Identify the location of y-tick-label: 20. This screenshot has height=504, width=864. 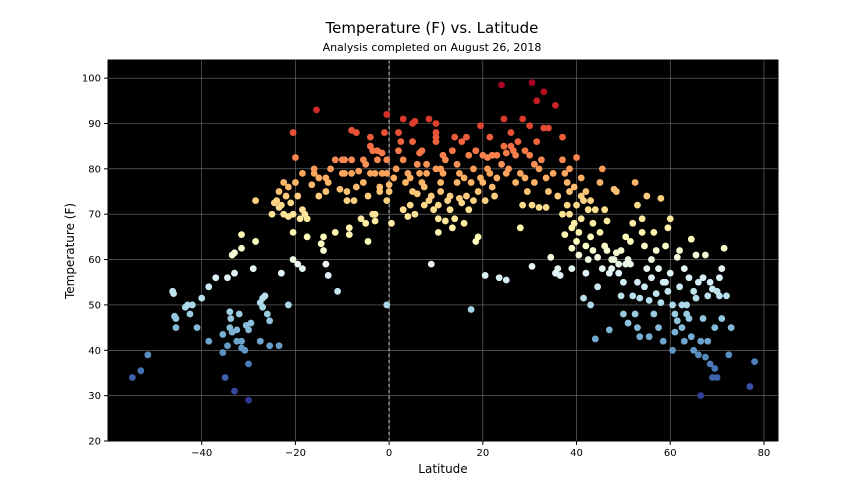
(94, 442).